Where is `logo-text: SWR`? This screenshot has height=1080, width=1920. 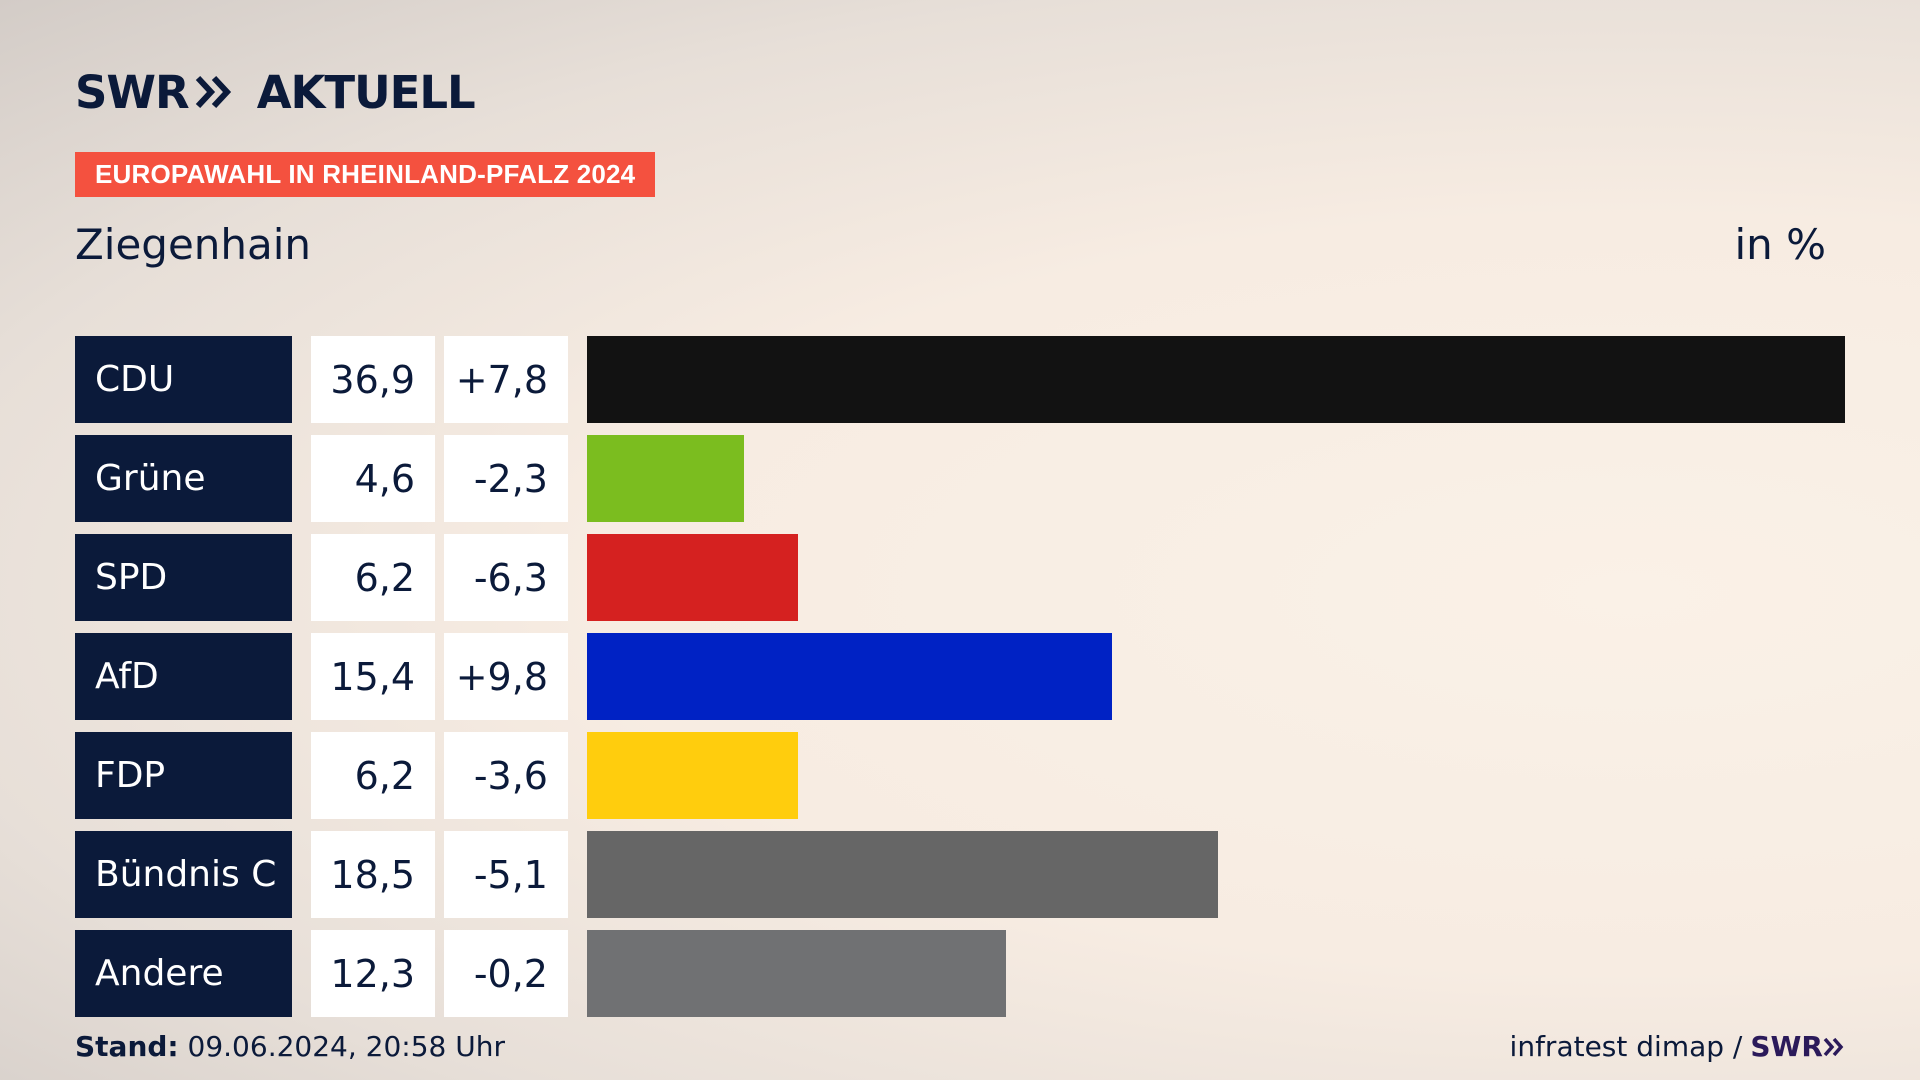 logo-text: SWR is located at coordinates (132, 92).